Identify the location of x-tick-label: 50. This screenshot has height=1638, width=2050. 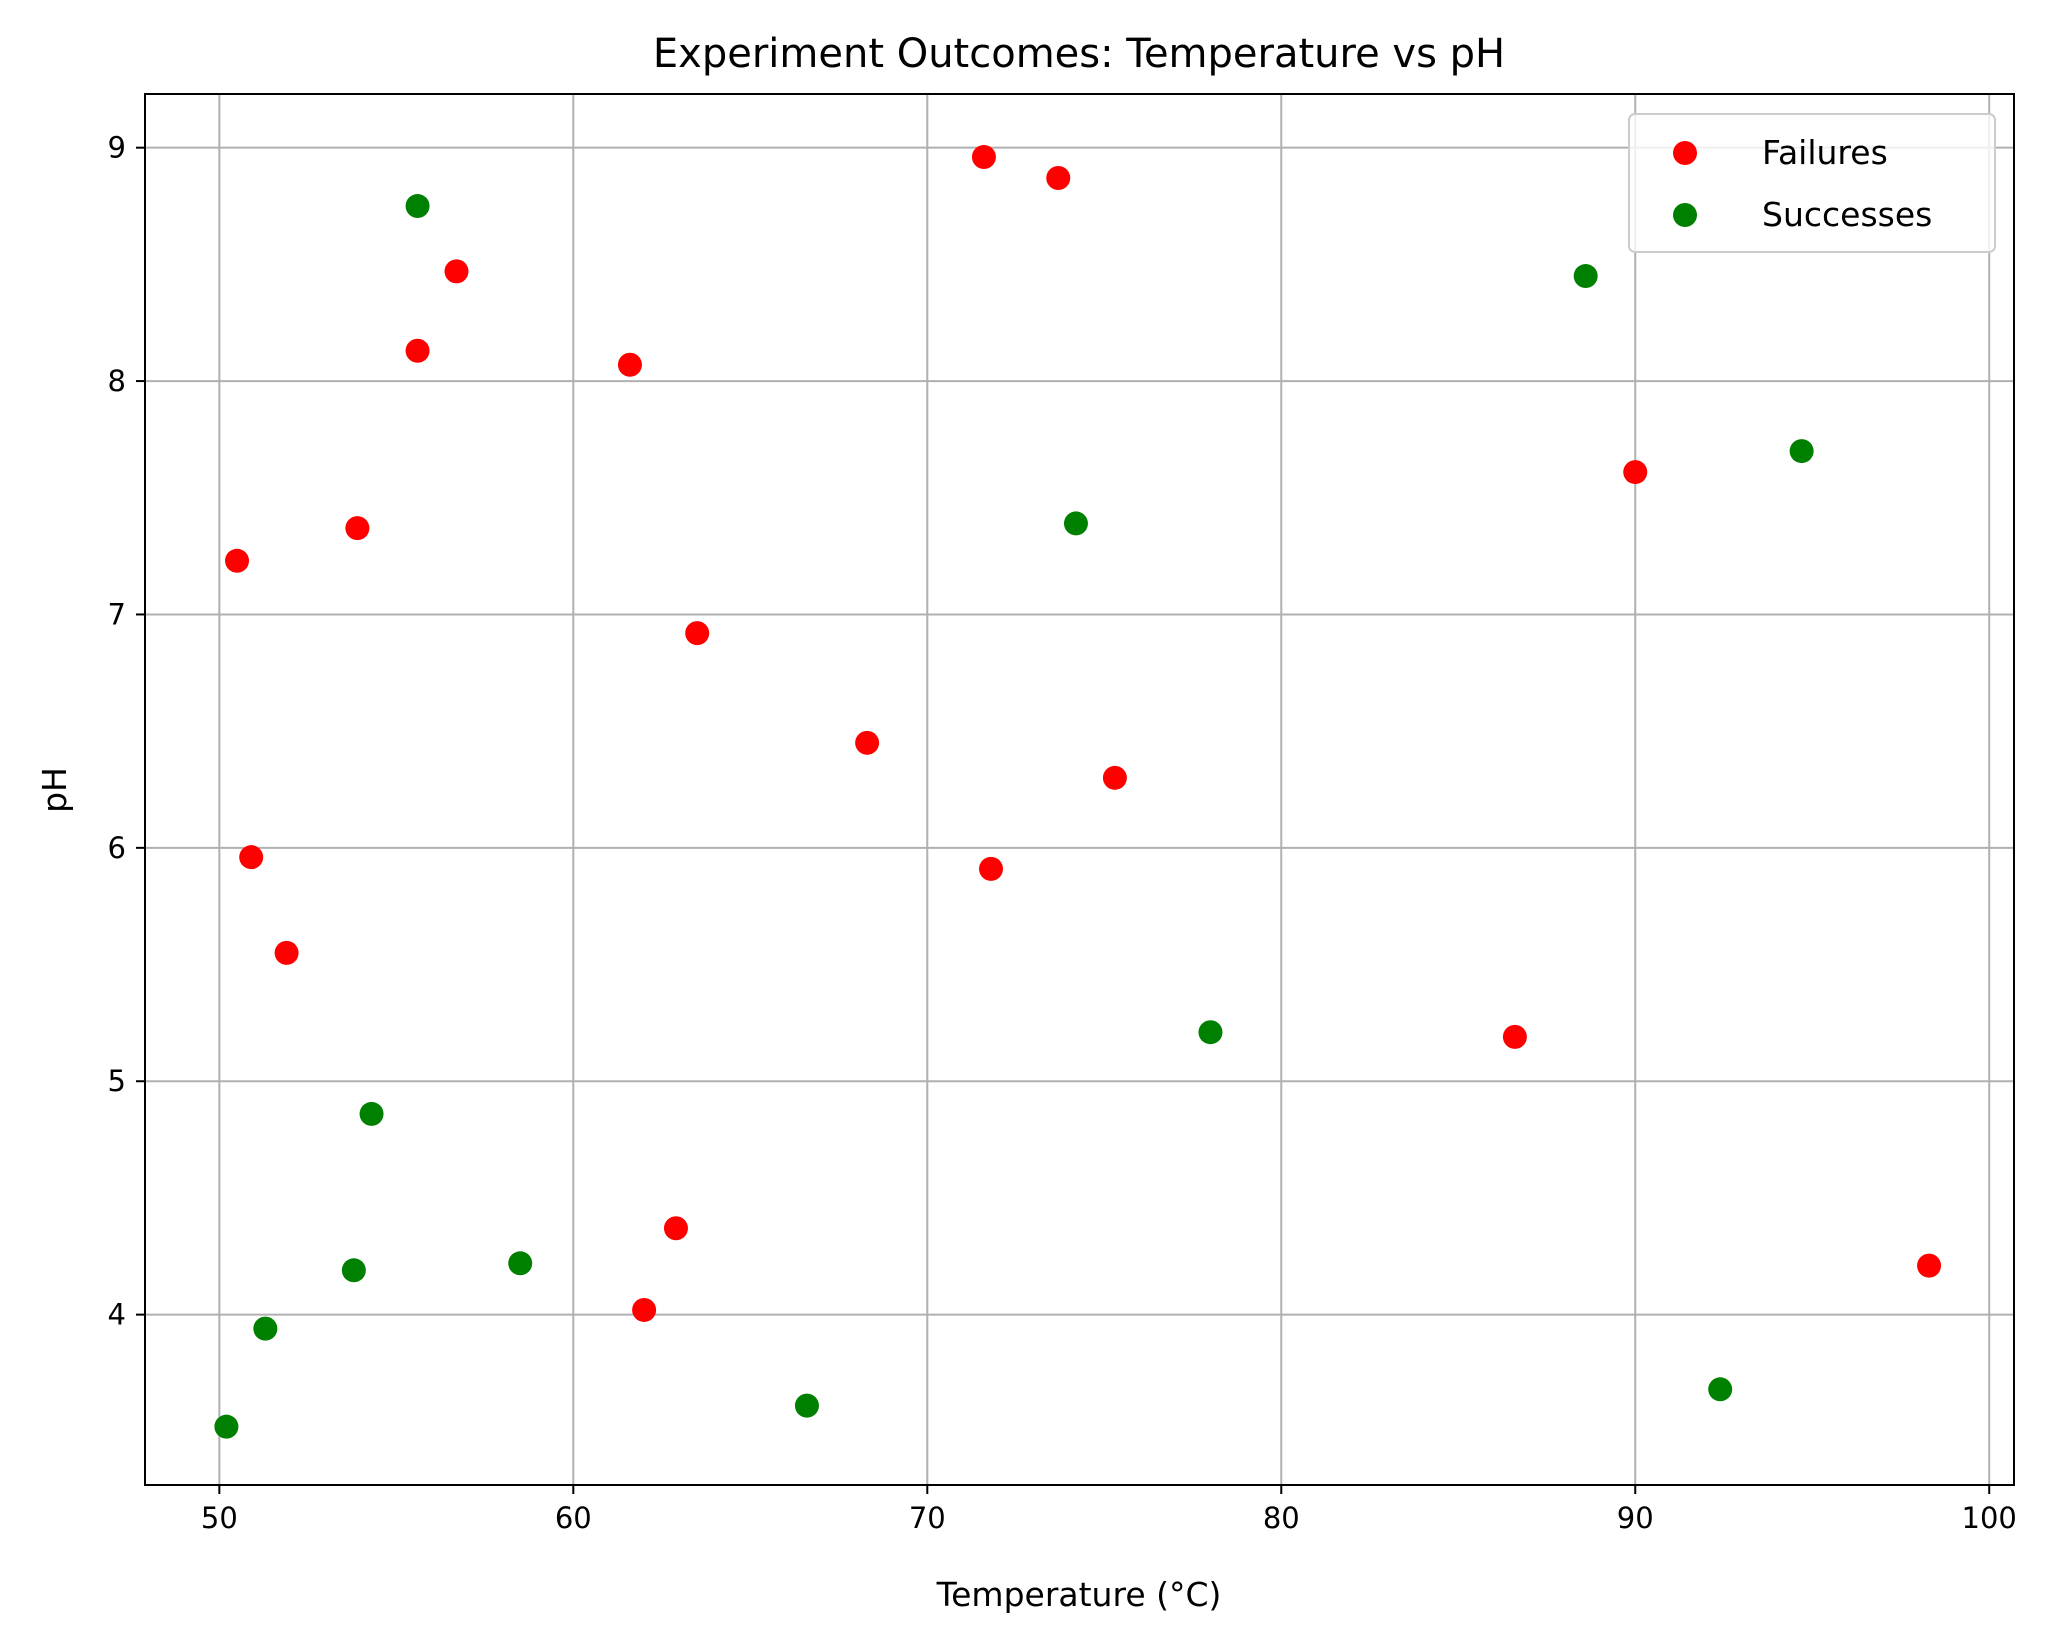
(219, 1518).